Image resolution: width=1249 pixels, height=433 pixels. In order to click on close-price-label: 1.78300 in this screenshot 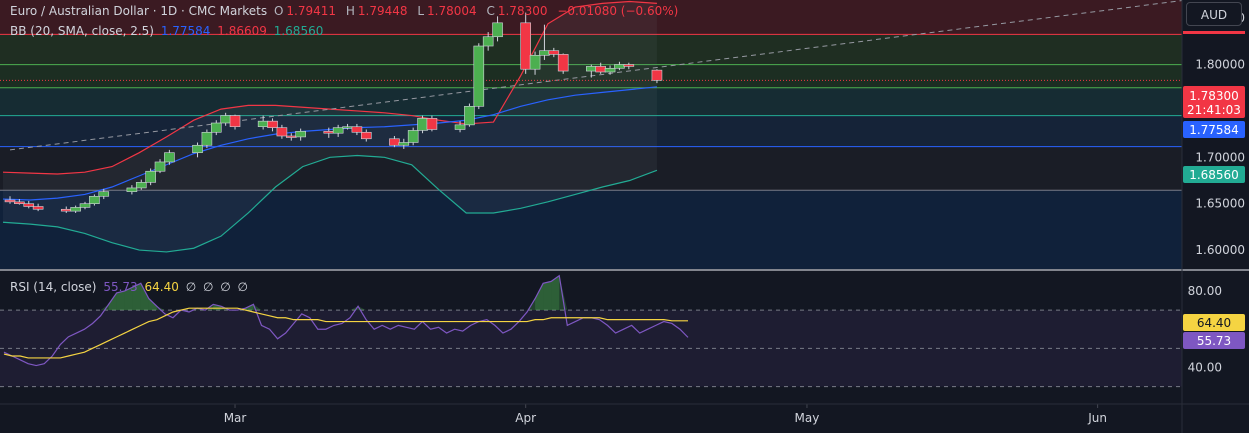, I will do `click(1214, 96)`.